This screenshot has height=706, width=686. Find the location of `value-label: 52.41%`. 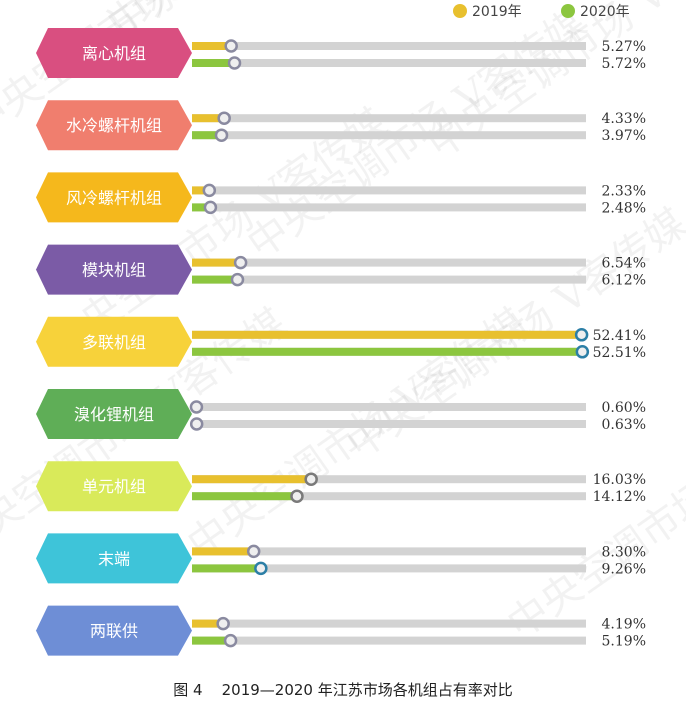

value-label: 52.41% is located at coordinates (619, 336).